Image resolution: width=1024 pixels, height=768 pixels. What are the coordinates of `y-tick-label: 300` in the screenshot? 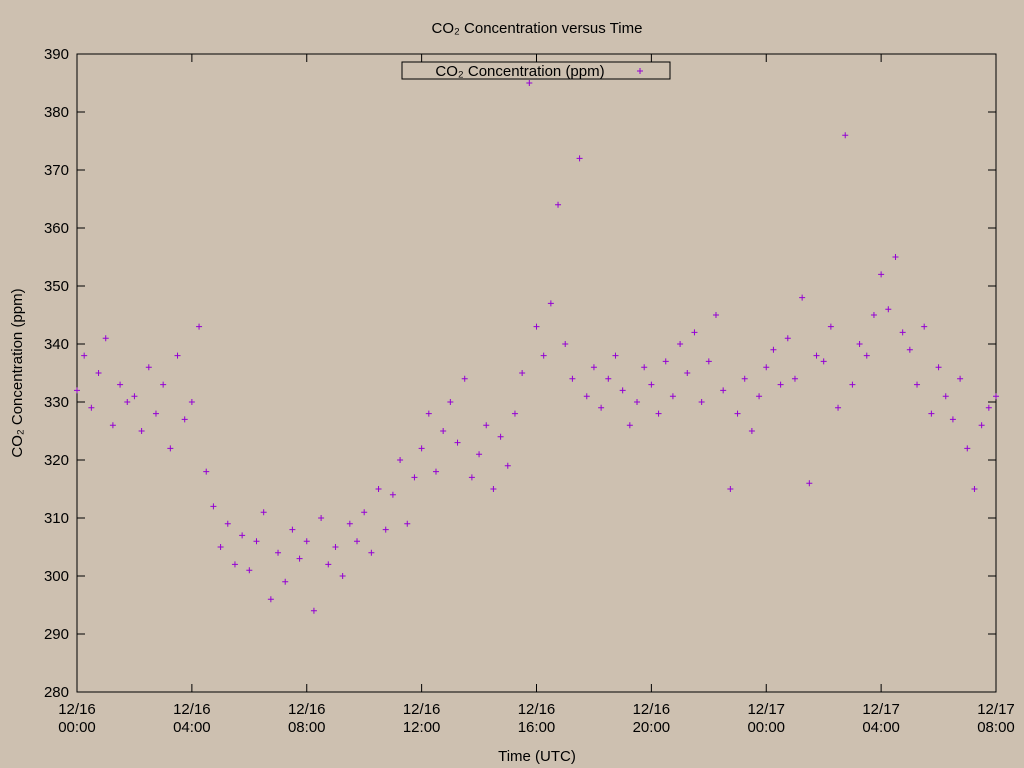 It's located at (56, 576).